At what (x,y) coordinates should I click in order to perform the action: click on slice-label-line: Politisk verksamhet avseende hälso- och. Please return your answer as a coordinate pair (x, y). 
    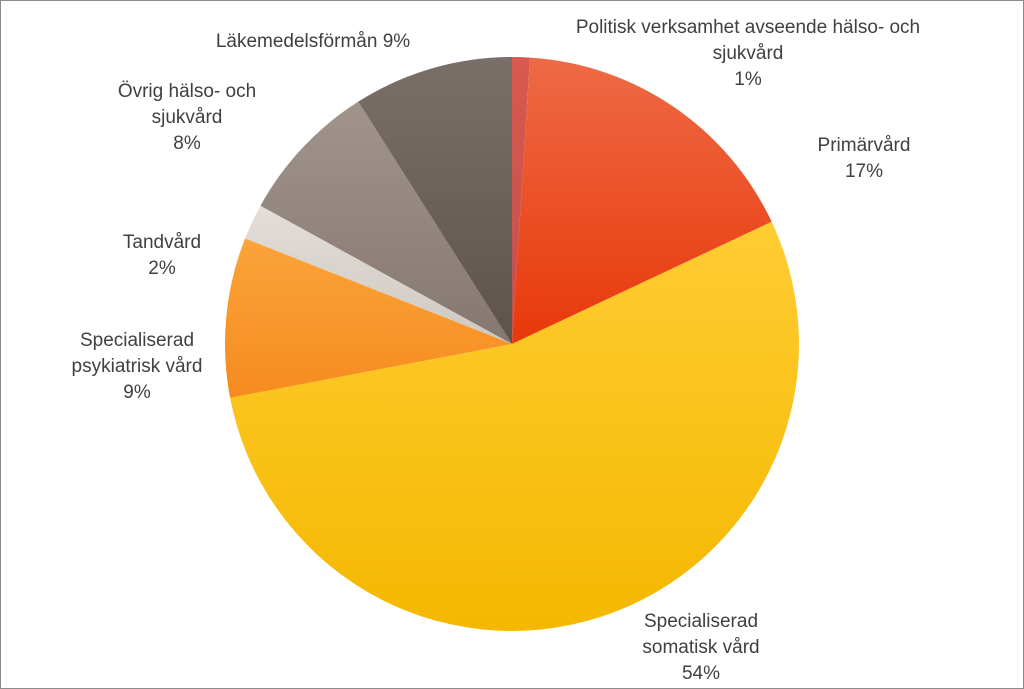
    Looking at the image, I should click on (748, 27).